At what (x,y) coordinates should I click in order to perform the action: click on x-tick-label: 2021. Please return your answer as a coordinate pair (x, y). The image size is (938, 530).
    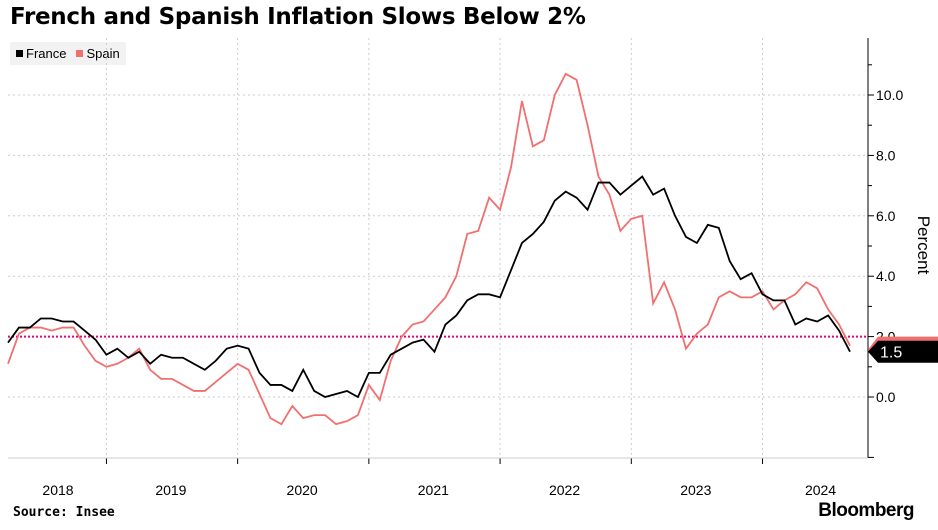
    Looking at the image, I should click on (433, 490).